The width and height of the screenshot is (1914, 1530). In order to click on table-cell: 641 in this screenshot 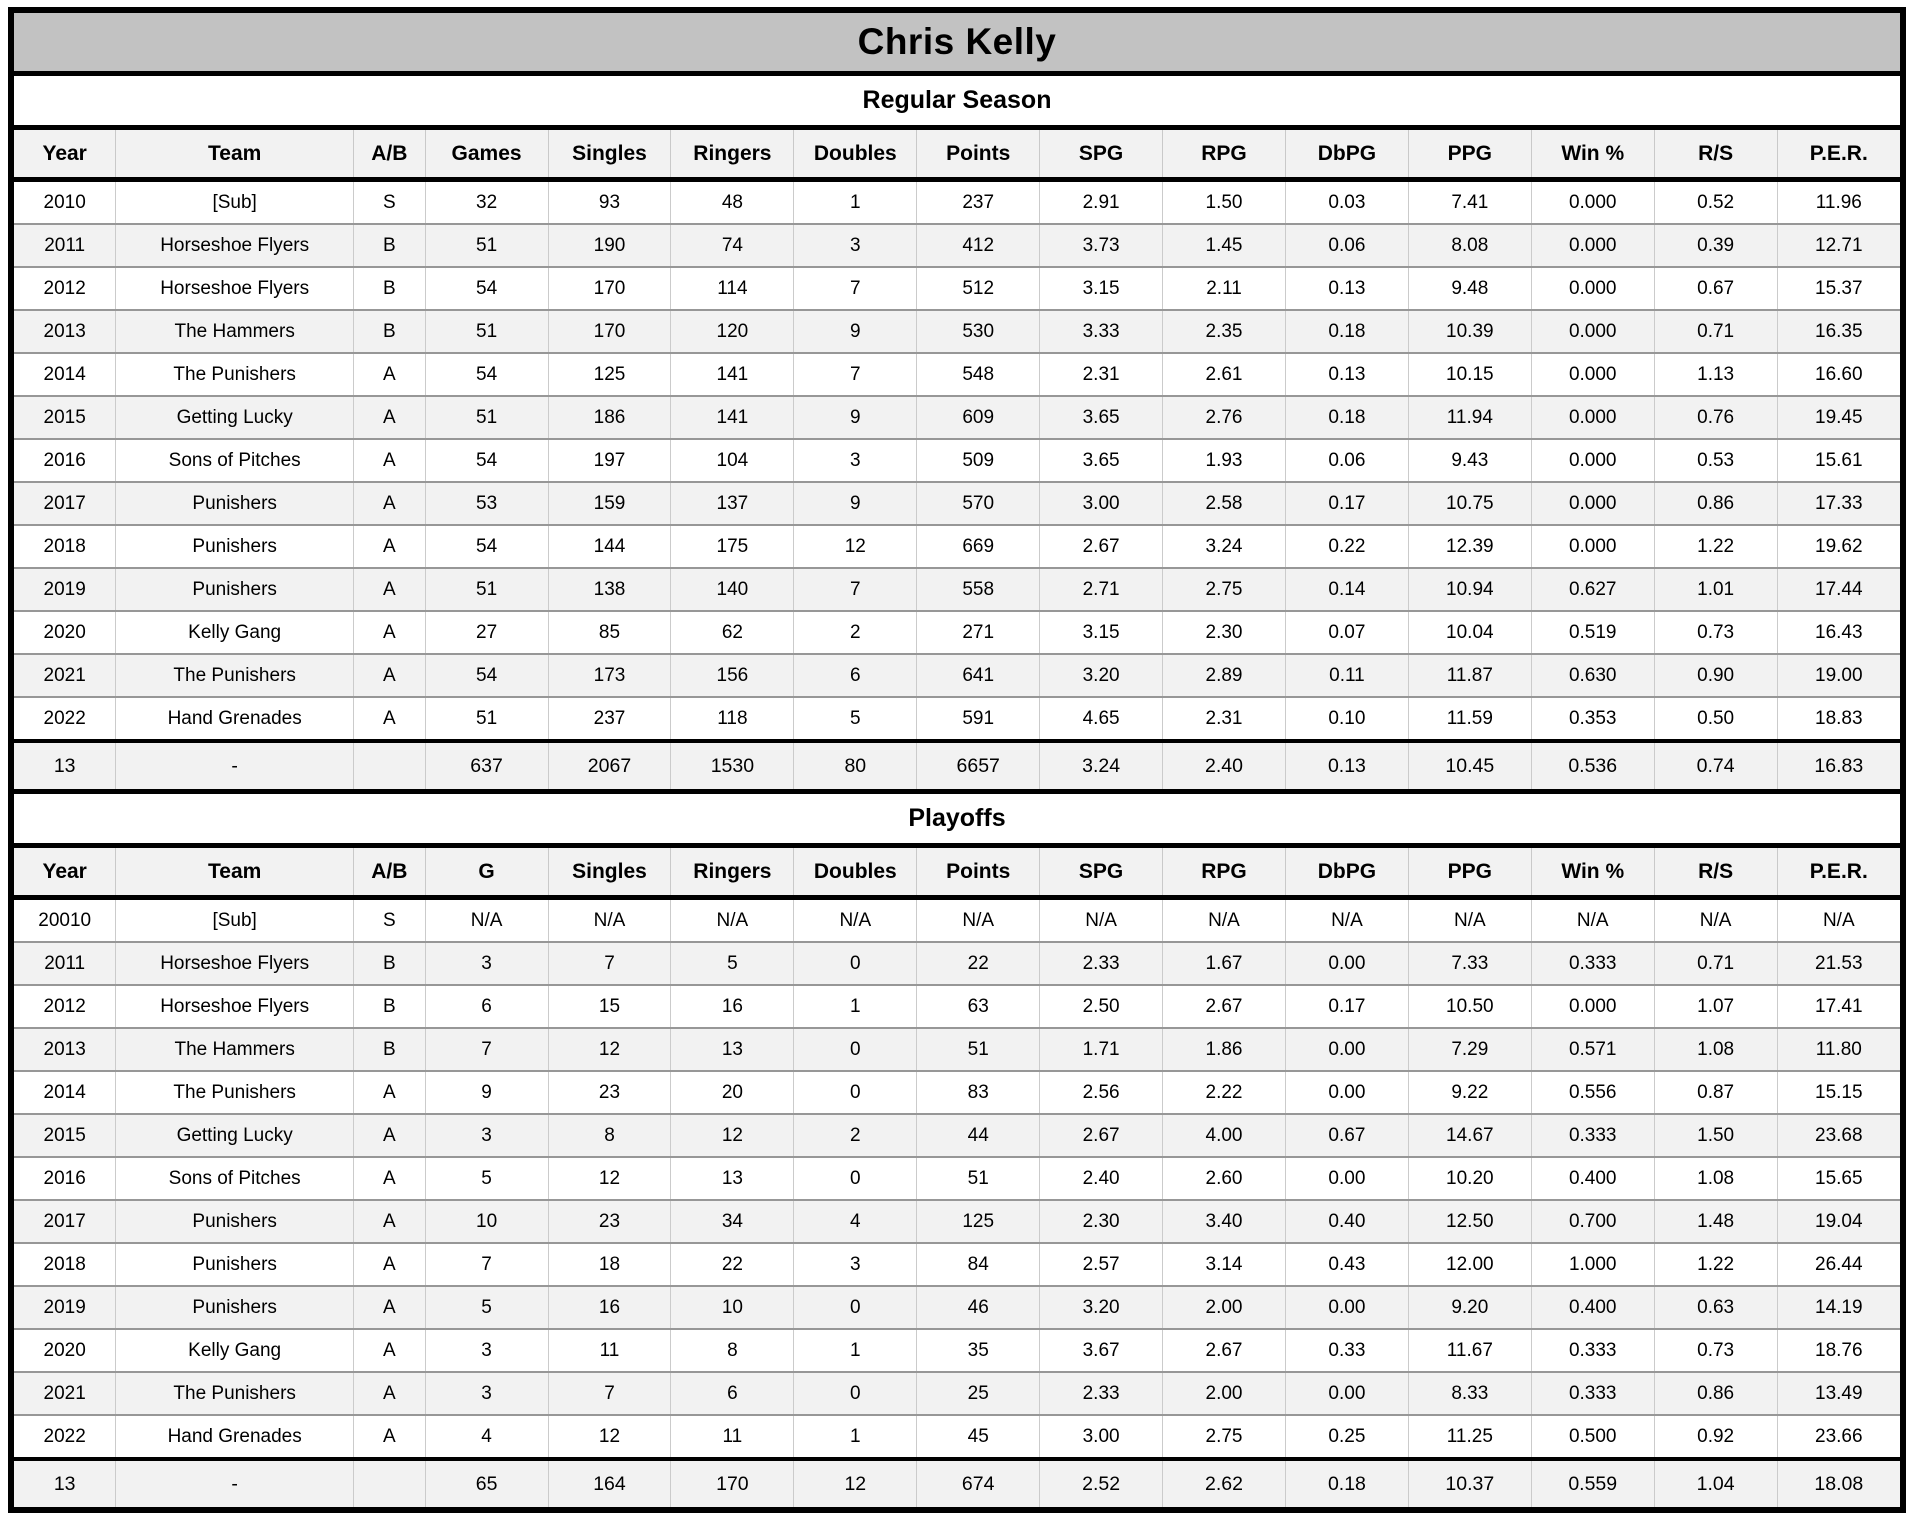, I will do `click(978, 675)`.